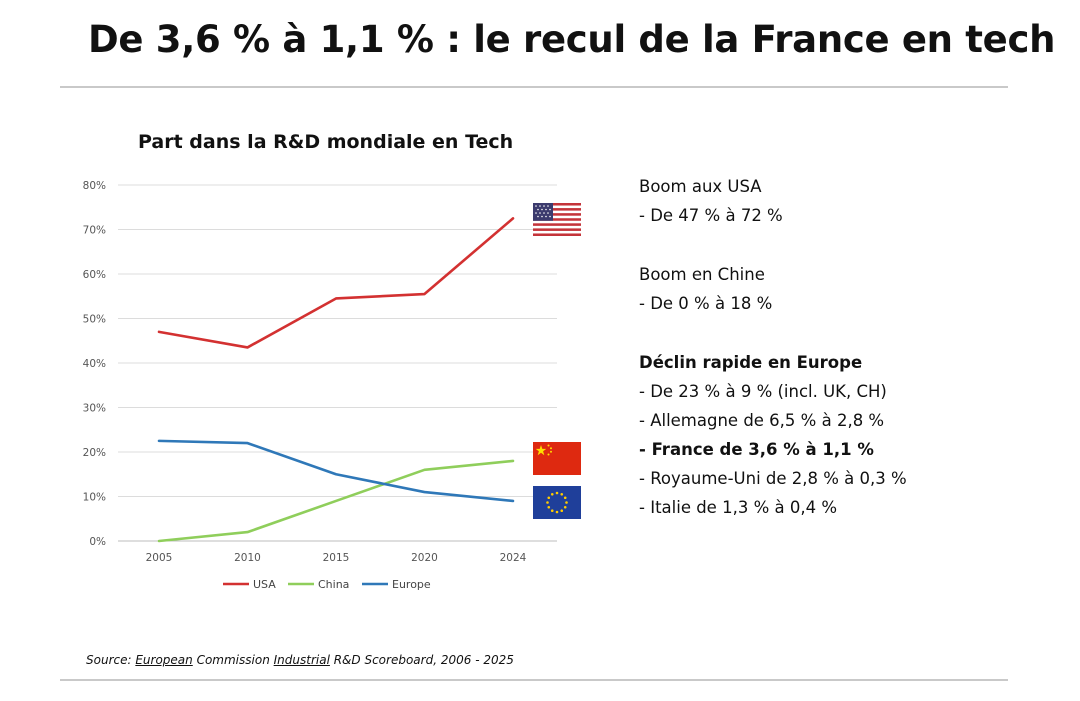 Image resolution: width=1080 pixels, height=701 pixels. What do you see at coordinates (336, 471) in the screenshot?
I see `series-line-europe` at bounding box center [336, 471].